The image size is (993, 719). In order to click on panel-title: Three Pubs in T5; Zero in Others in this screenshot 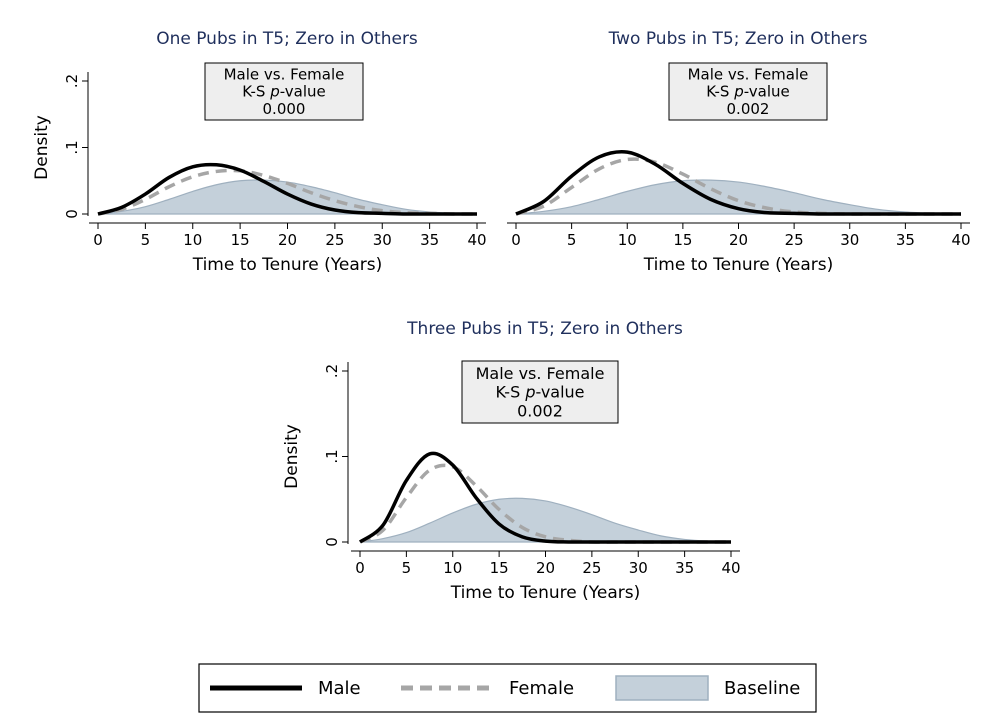, I will do `click(544, 329)`.